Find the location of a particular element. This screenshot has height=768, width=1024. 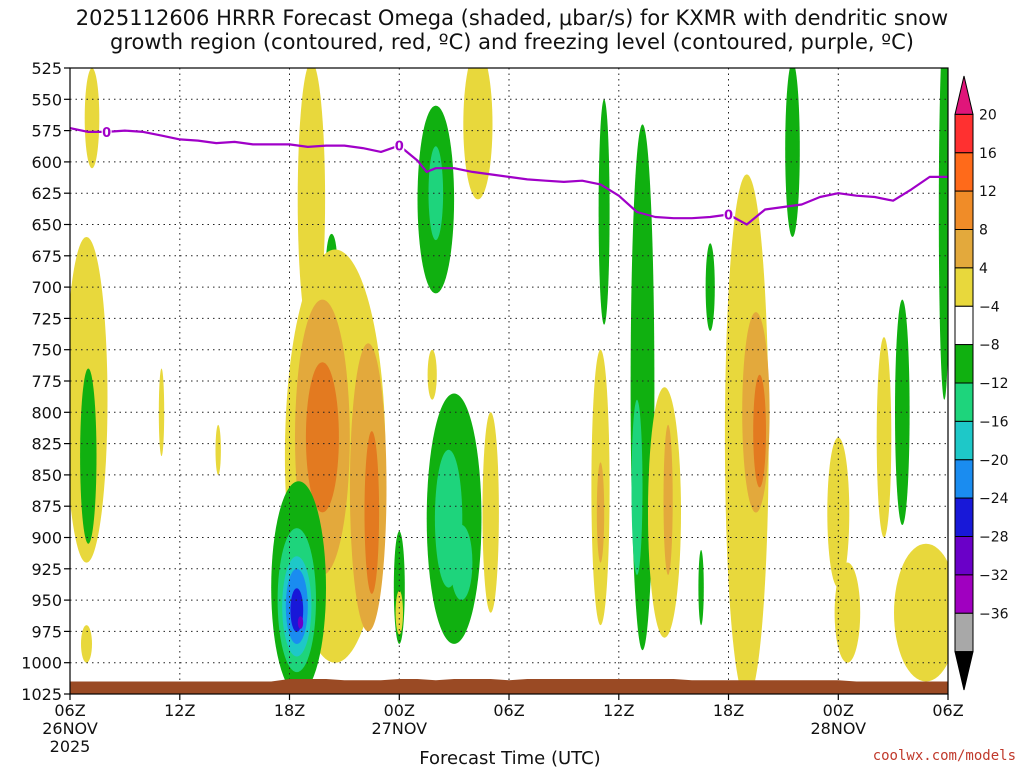

y-tick-label-975: 975 is located at coordinates (46, 631).